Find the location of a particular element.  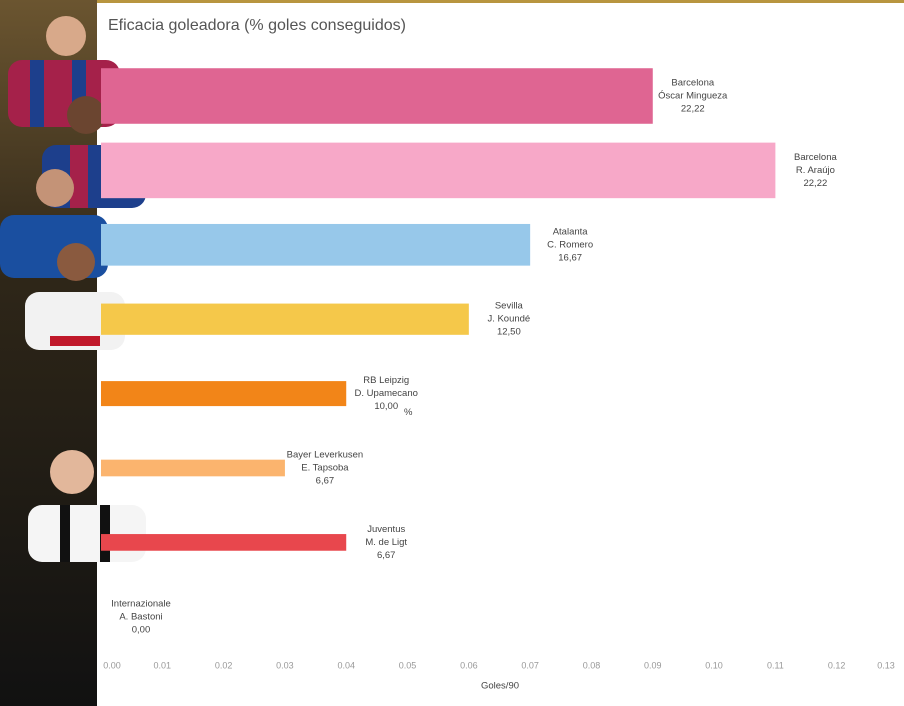

club-label: Juventus is located at coordinates (386, 529).